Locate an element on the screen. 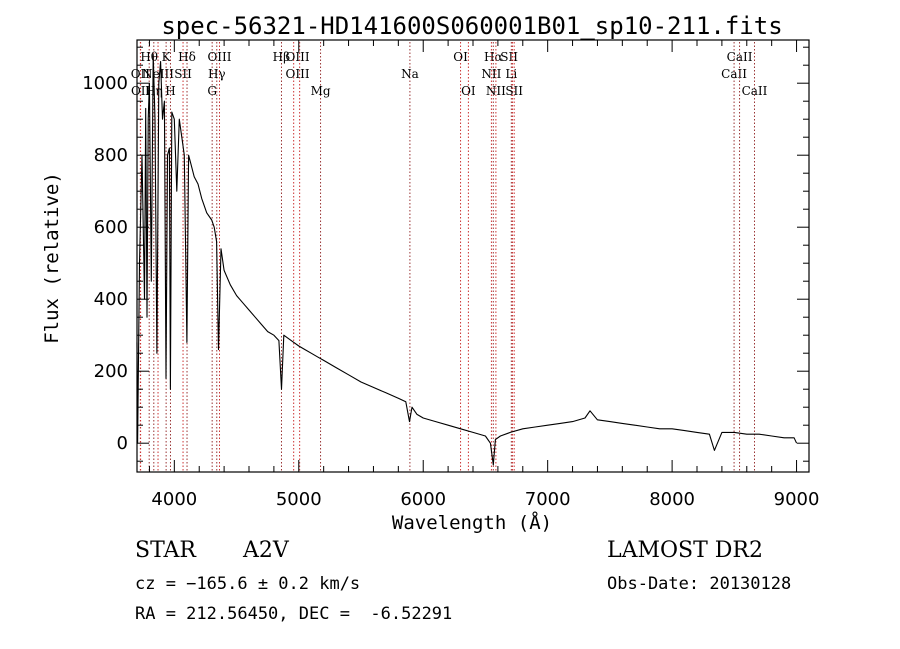 Image resolution: width=900 pixels, height=649 pixels. line-marker-label: Hθ is located at coordinates (149, 57).